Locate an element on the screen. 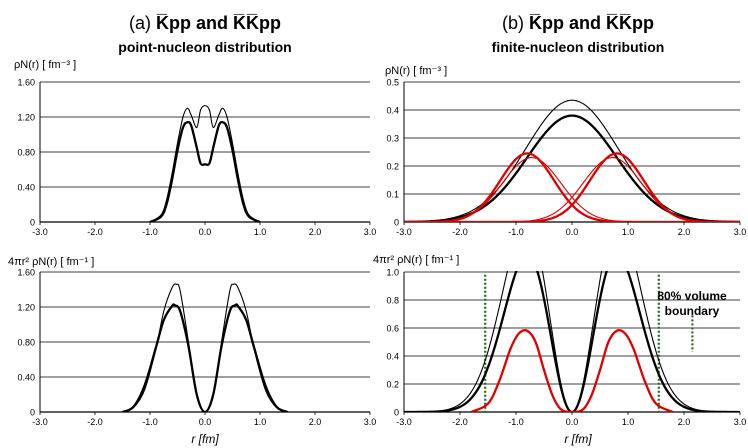 The image size is (748, 448). b-top-ylabel: ρN(r) [ fm⁻³ ] is located at coordinates (416, 71).